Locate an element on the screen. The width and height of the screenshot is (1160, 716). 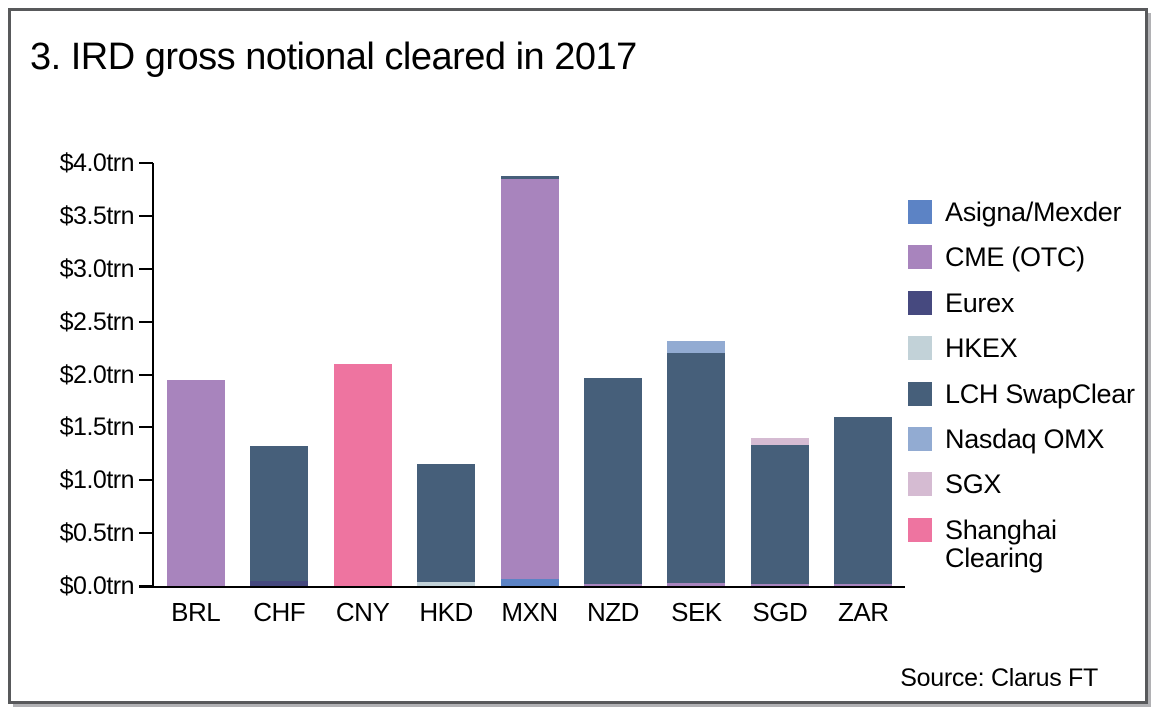
legend-item: Nasdaq OMX is located at coordinates (1024, 439).